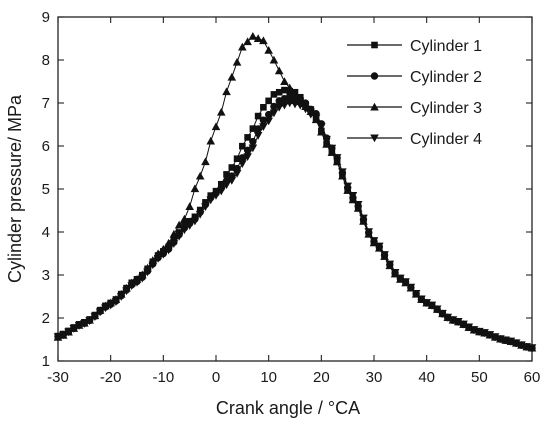 Image resolution: width=550 pixels, height=425 pixels. I want to click on x-tick-label: 0, so click(216, 377).